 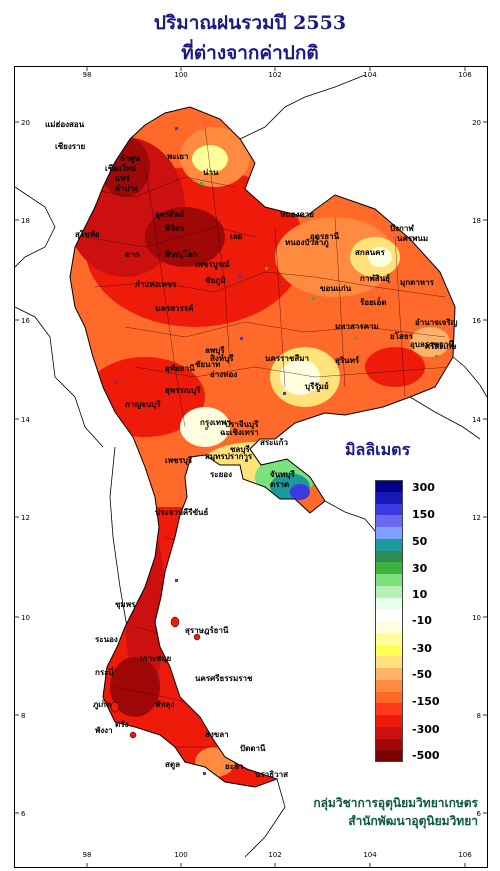 What do you see at coordinates (413, 821) in the screenshot?
I see `credit-line-2: สำนักพัฒนาอุตุนิยมวิทยา` at bounding box center [413, 821].